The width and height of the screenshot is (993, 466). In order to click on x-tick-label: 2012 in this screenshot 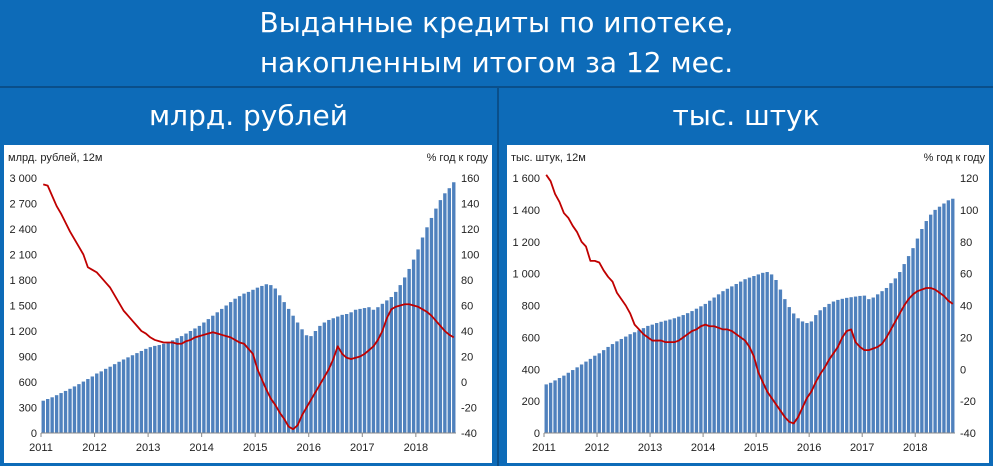, I will do `click(94, 448)`.